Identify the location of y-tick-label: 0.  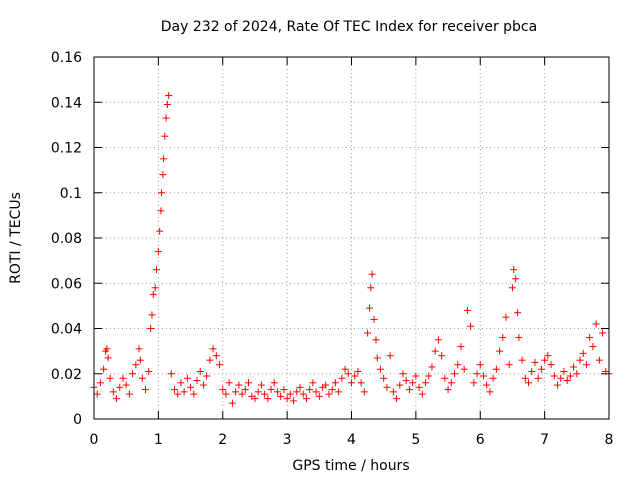
(77, 420).